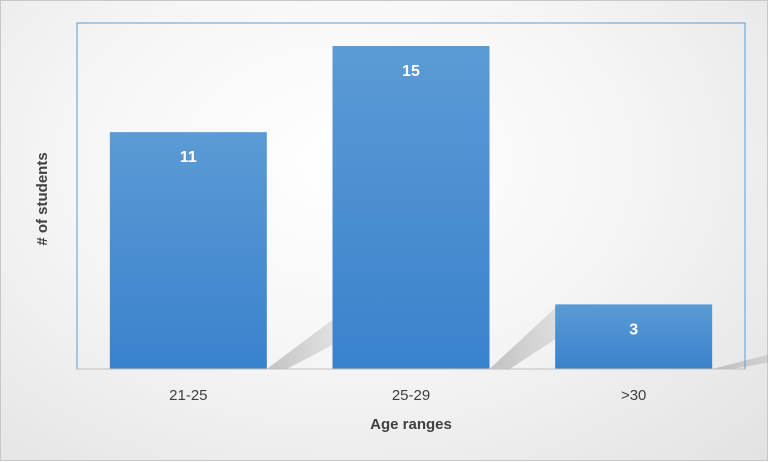 This screenshot has height=462, width=768. What do you see at coordinates (411, 71) in the screenshot?
I see `bar-value-label: 15` at bounding box center [411, 71].